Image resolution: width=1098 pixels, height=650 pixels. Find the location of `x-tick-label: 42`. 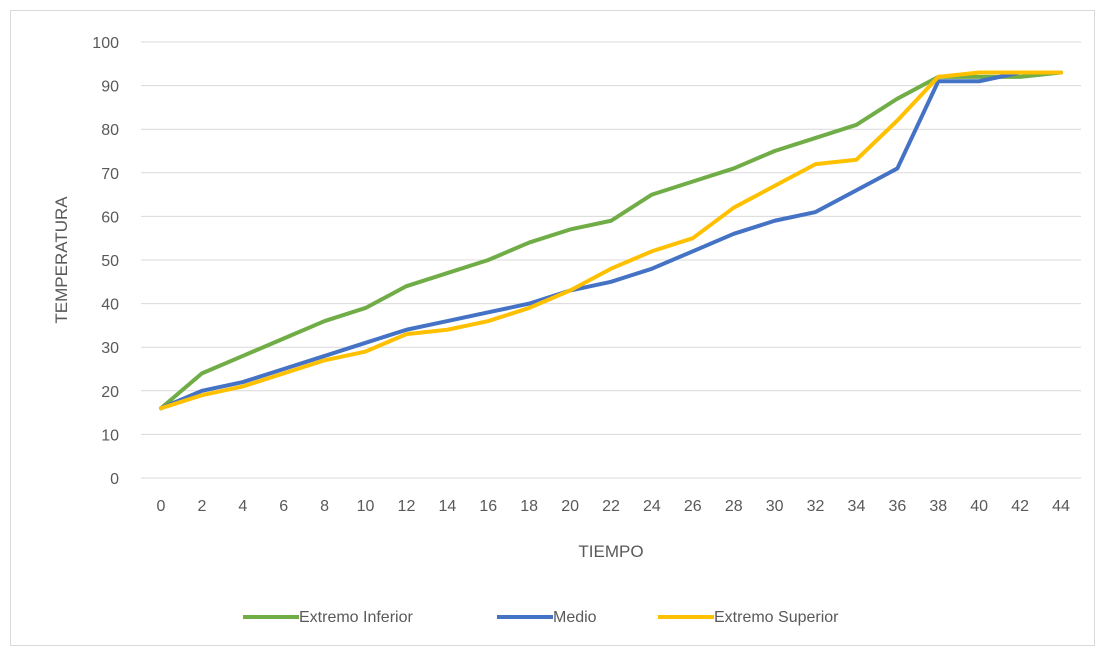

x-tick-label: 42 is located at coordinates (1020, 506).